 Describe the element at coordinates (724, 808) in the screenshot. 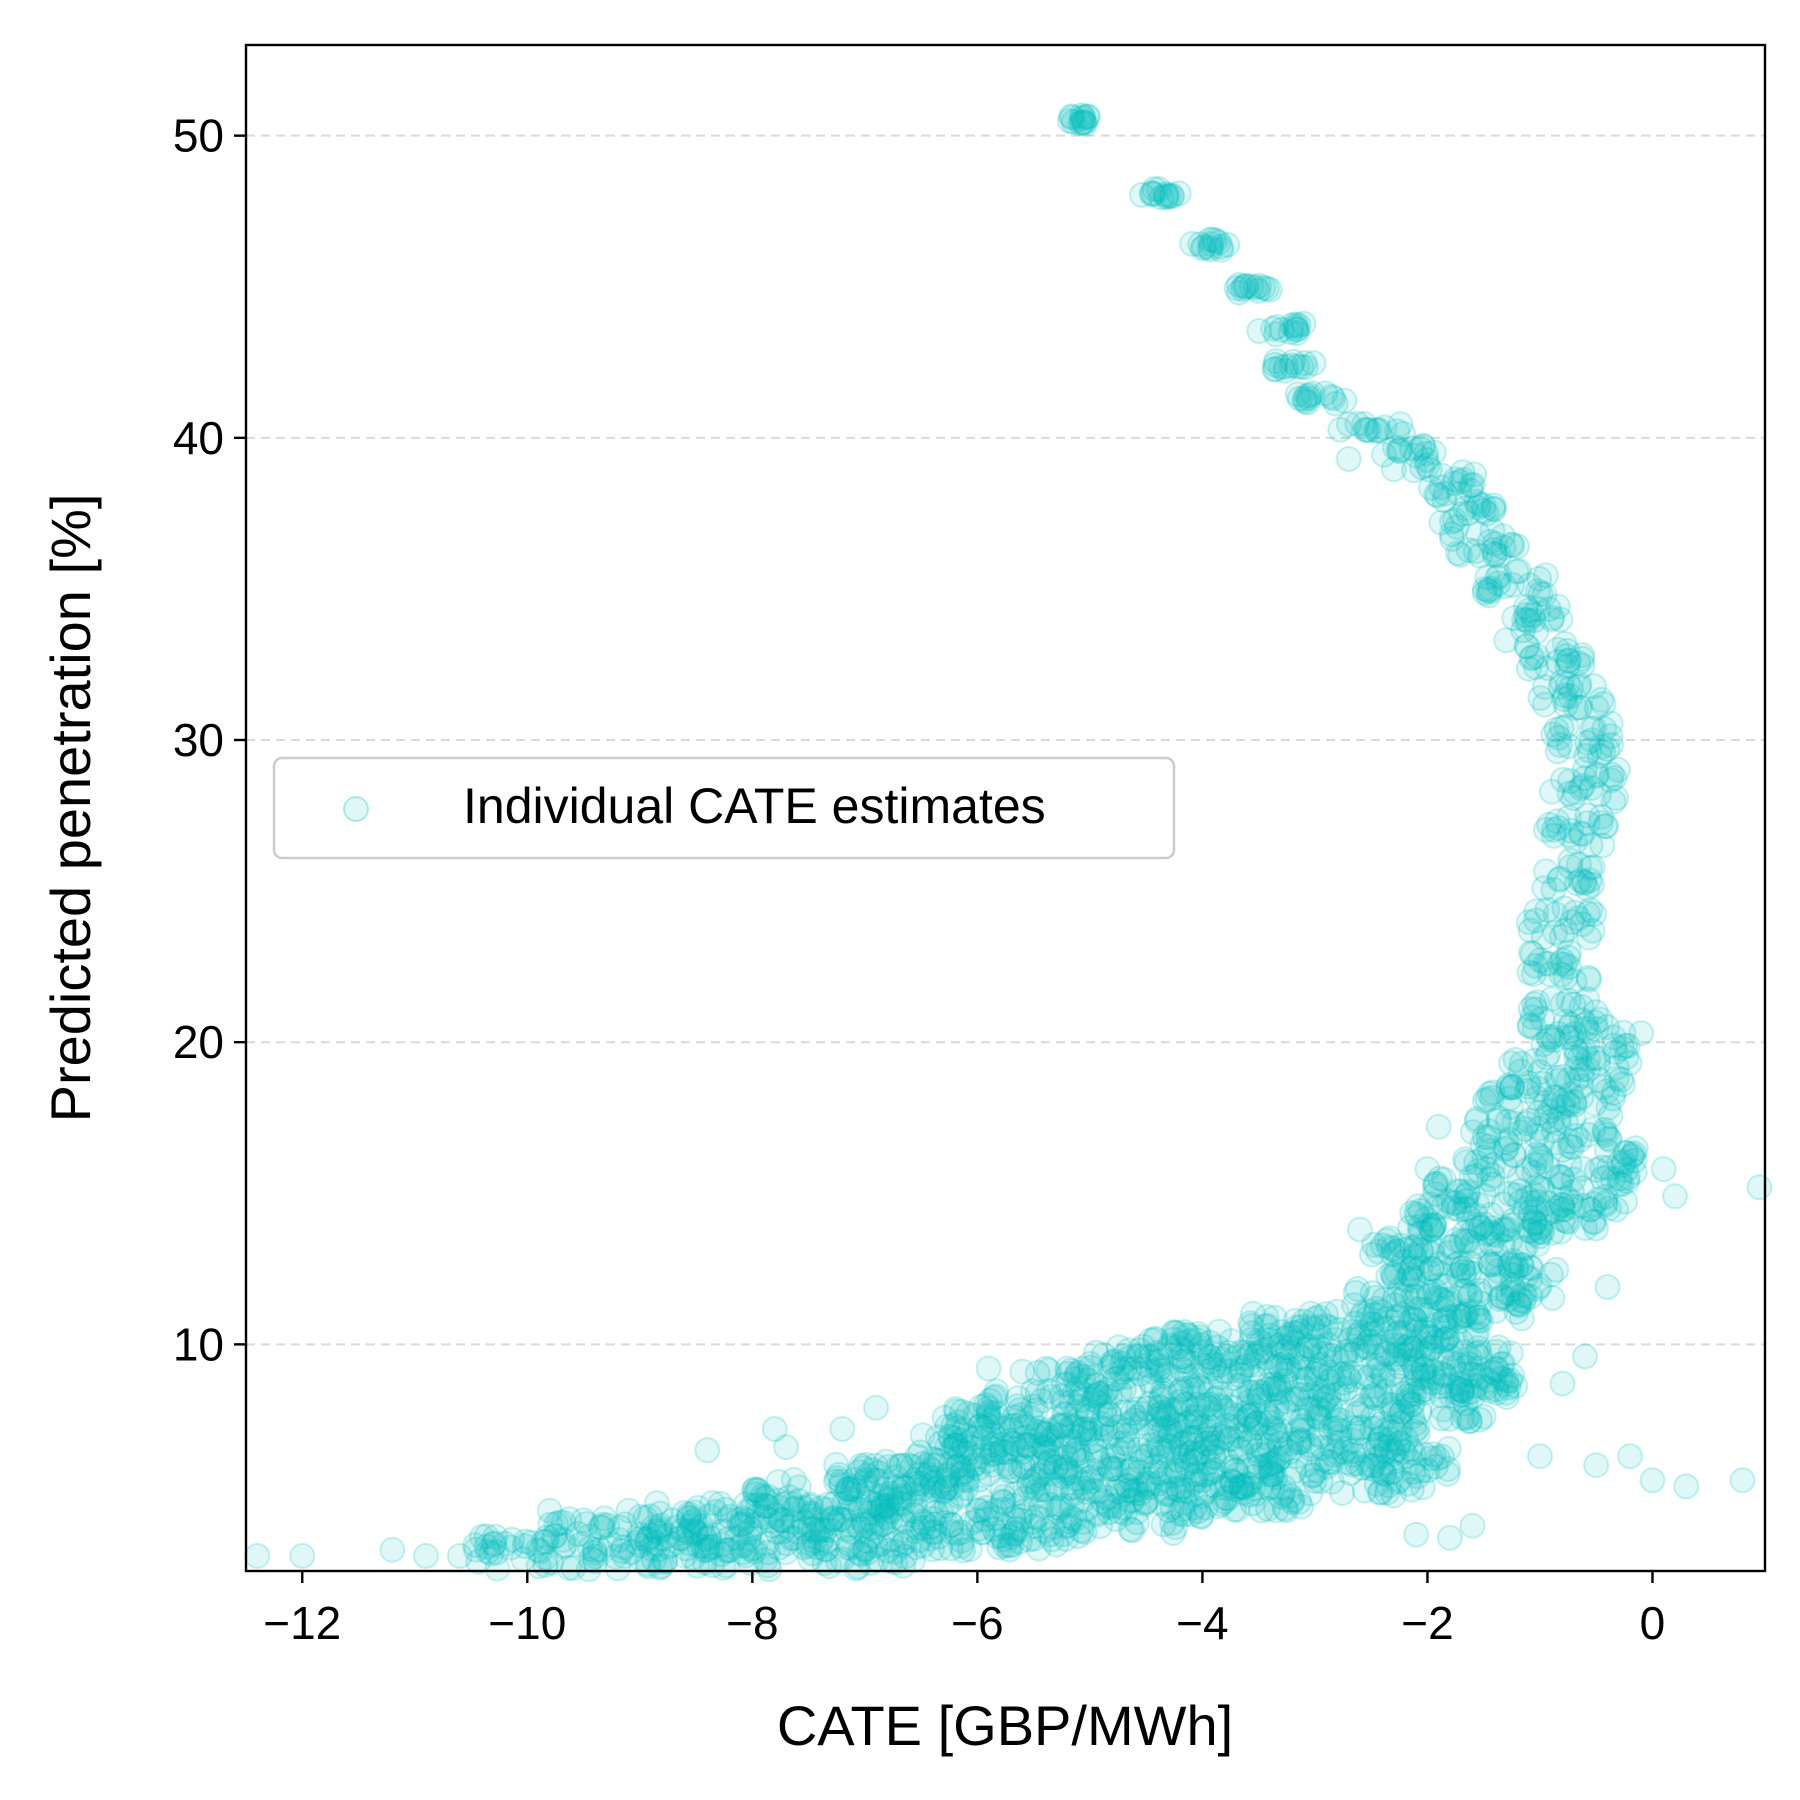

I see `legend: Individual CATE estimates` at that location.